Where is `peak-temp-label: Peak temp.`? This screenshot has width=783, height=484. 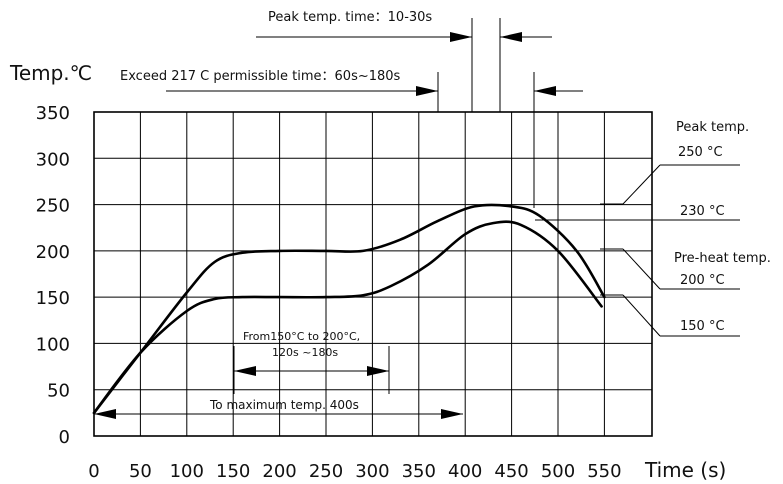 peak-temp-label: Peak temp. is located at coordinates (712, 127).